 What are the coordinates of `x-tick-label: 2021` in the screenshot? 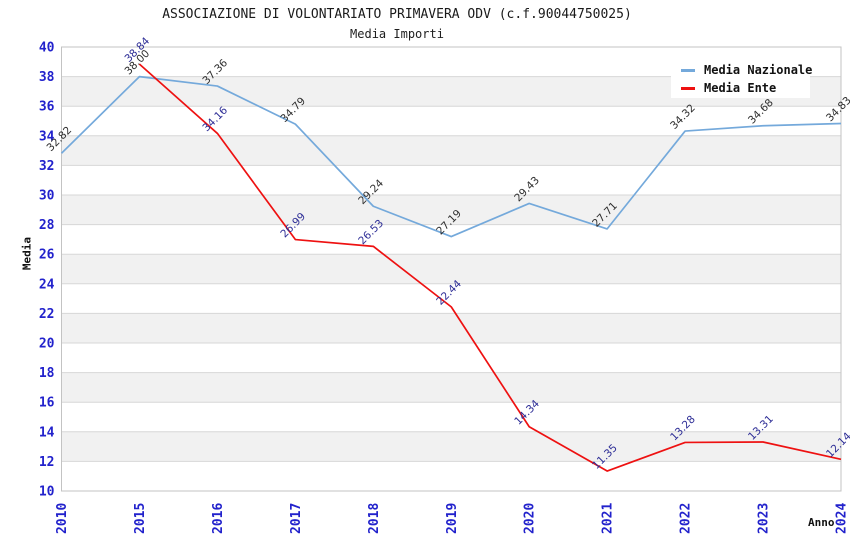 It's located at (608, 518).